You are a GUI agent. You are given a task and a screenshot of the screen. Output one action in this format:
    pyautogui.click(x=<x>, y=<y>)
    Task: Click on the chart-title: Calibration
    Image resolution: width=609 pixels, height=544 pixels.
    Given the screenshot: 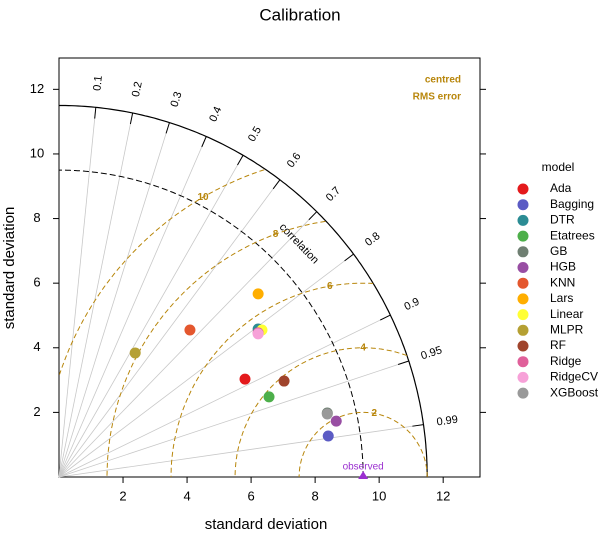 What is the action you would take?
    pyautogui.click(x=299, y=14)
    